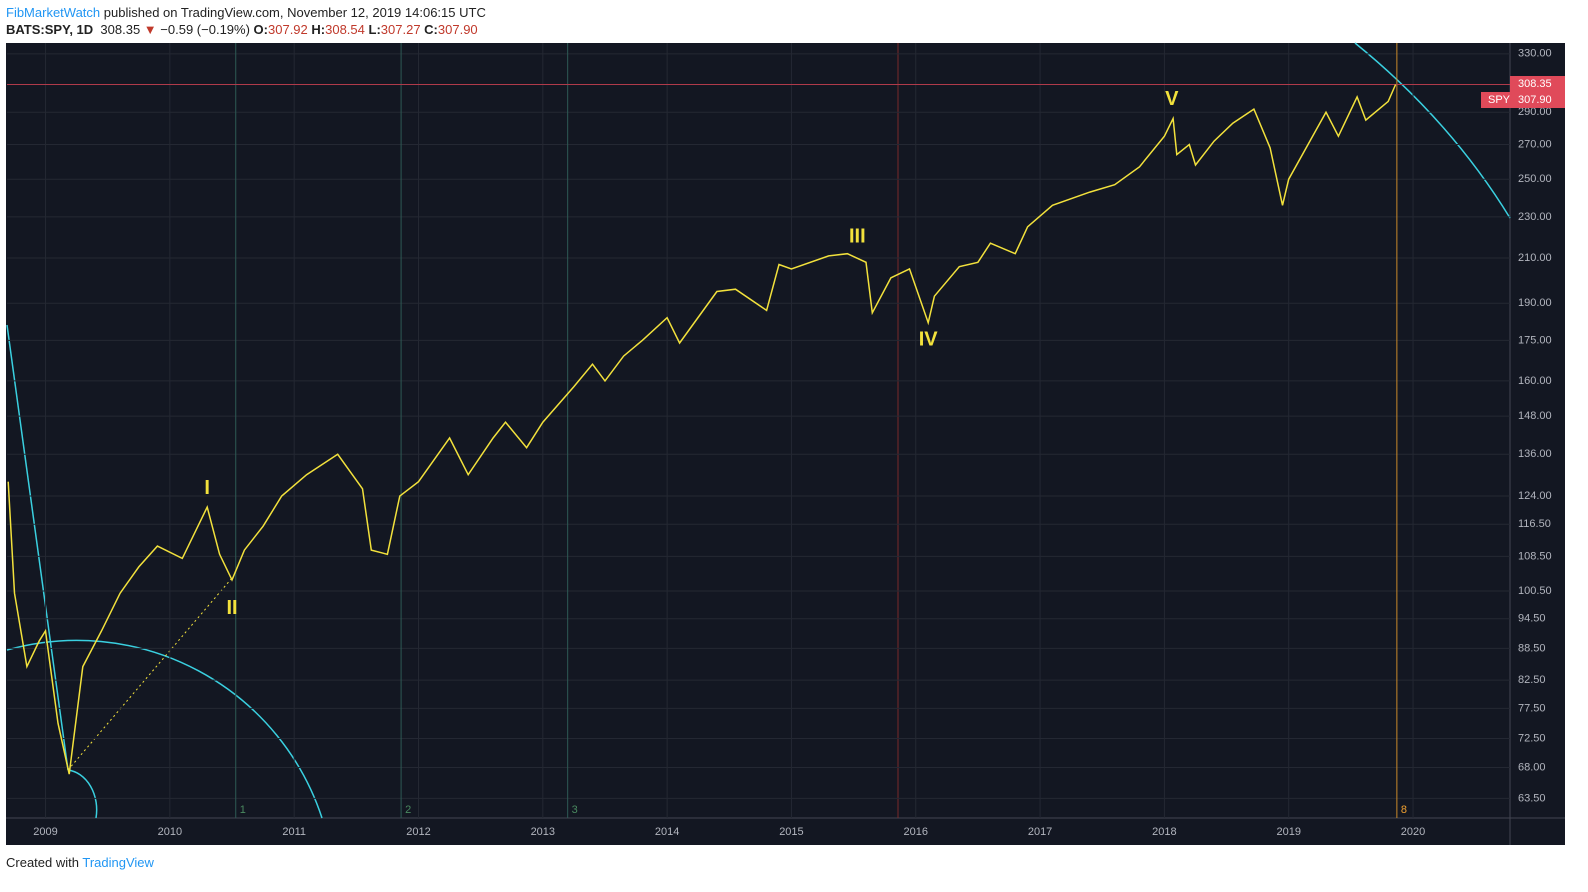 This screenshot has width=1588, height=892. Describe the element at coordinates (150, 29) in the screenshot. I see `down-arrow: ▼` at that location.